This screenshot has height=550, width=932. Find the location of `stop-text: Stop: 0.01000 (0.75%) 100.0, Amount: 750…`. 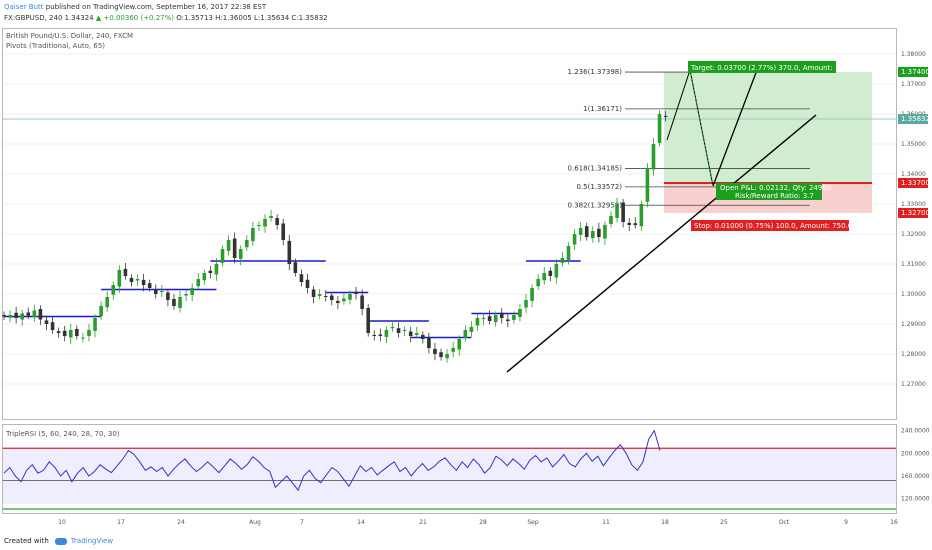

stop-text: Stop: 0.01000 (0.75%) 100.0, Amount: 750… is located at coordinates (775, 226).